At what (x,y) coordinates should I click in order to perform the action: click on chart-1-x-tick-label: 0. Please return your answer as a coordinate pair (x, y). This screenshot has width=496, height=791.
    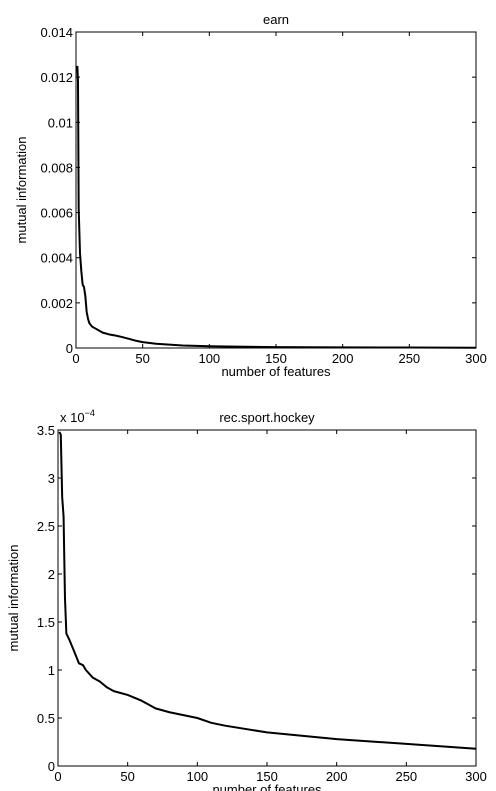
    Looking at the image, I should click on (75, 358).